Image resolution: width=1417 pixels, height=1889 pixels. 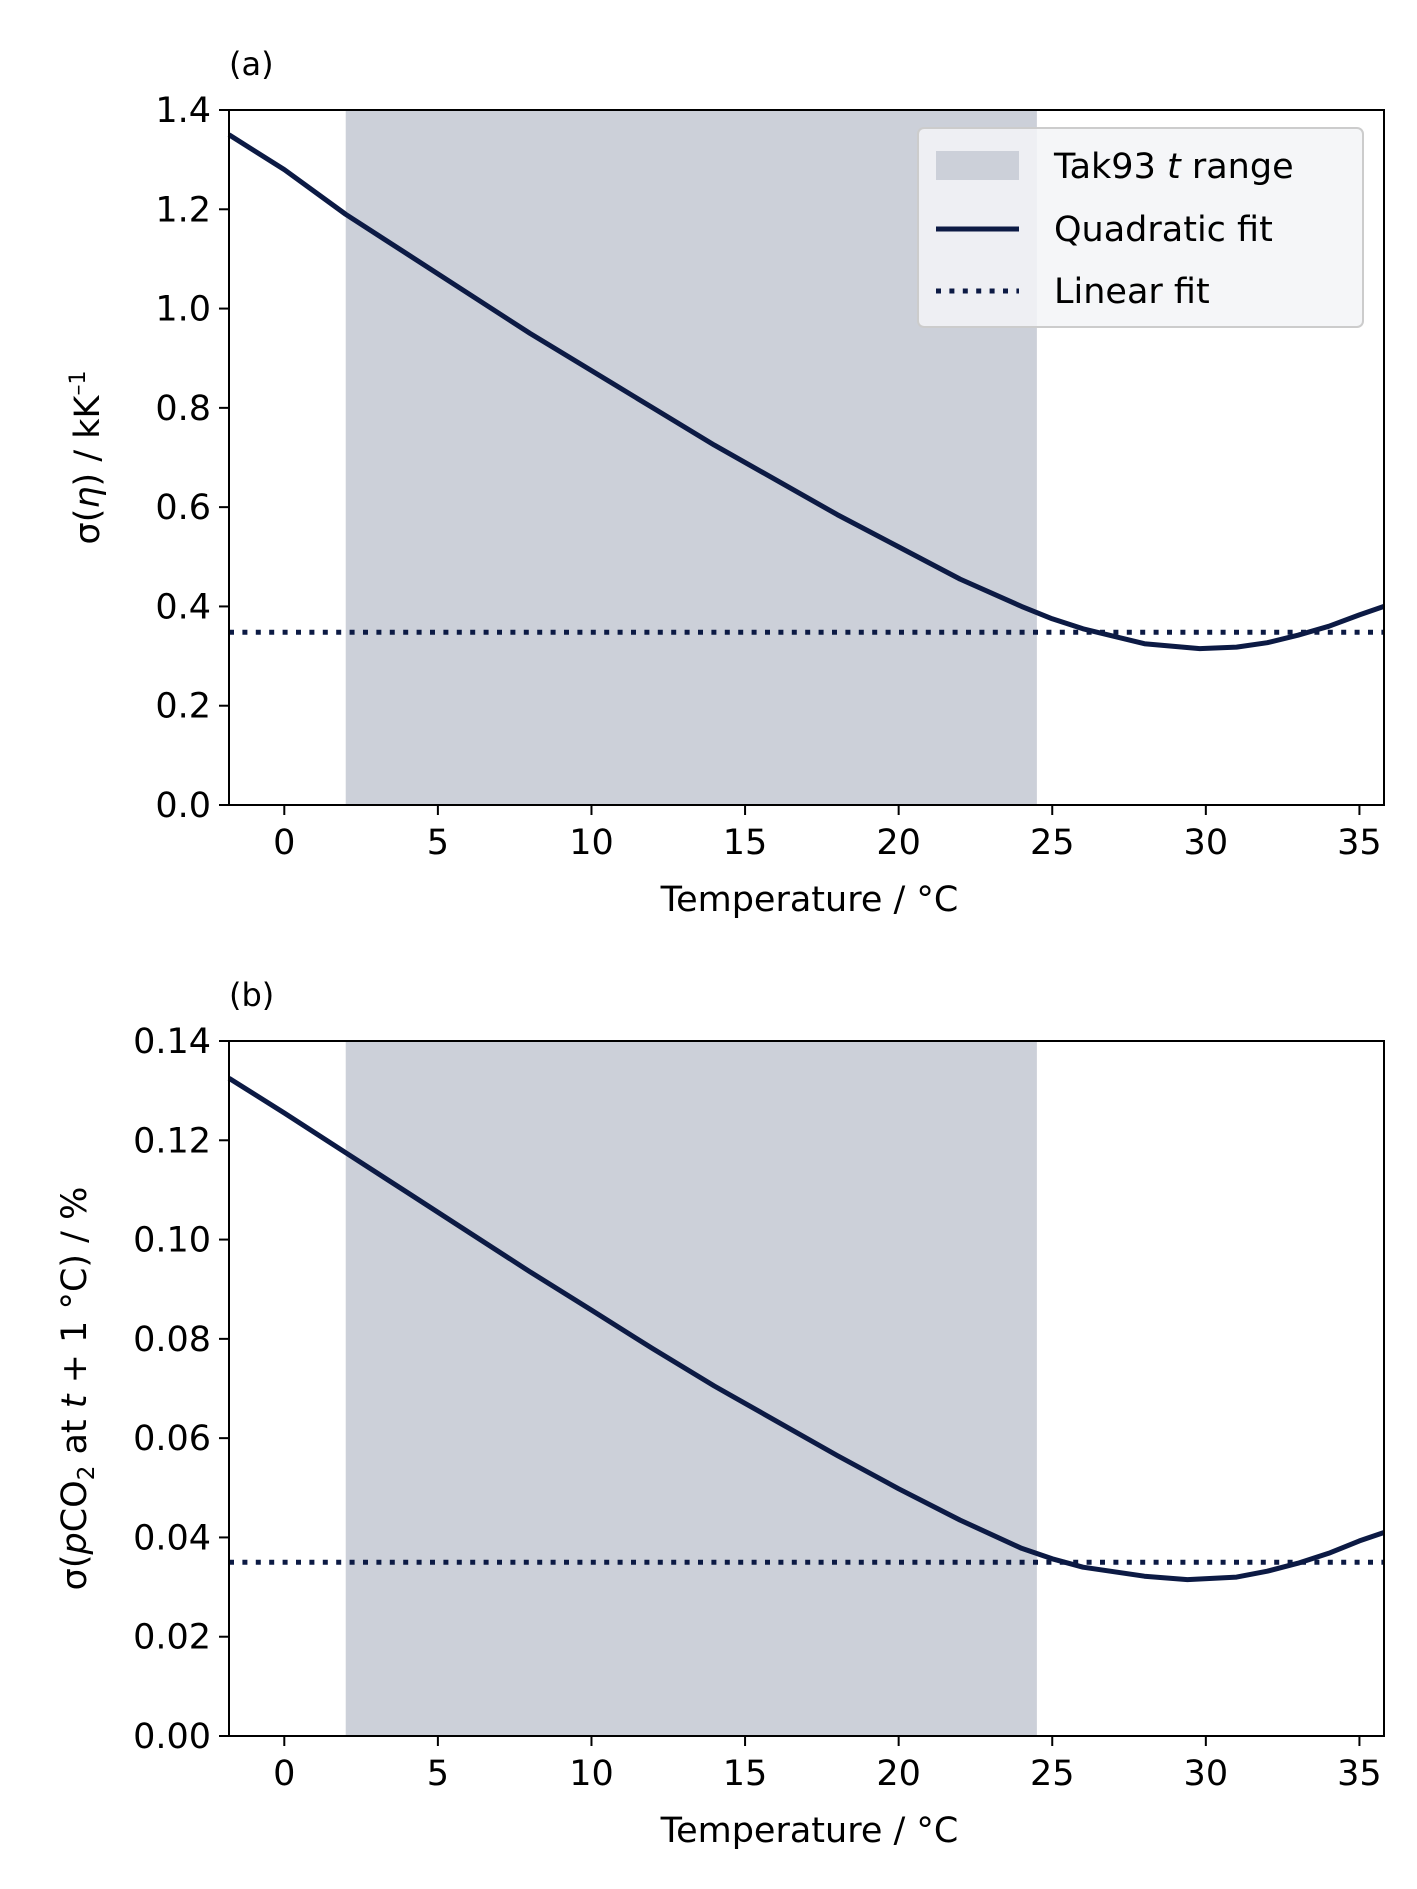 What do you see at coordinates (183, 607) in the screenshot?
I see `y-tick-label: 0.4` at bounding box center [183, 607].